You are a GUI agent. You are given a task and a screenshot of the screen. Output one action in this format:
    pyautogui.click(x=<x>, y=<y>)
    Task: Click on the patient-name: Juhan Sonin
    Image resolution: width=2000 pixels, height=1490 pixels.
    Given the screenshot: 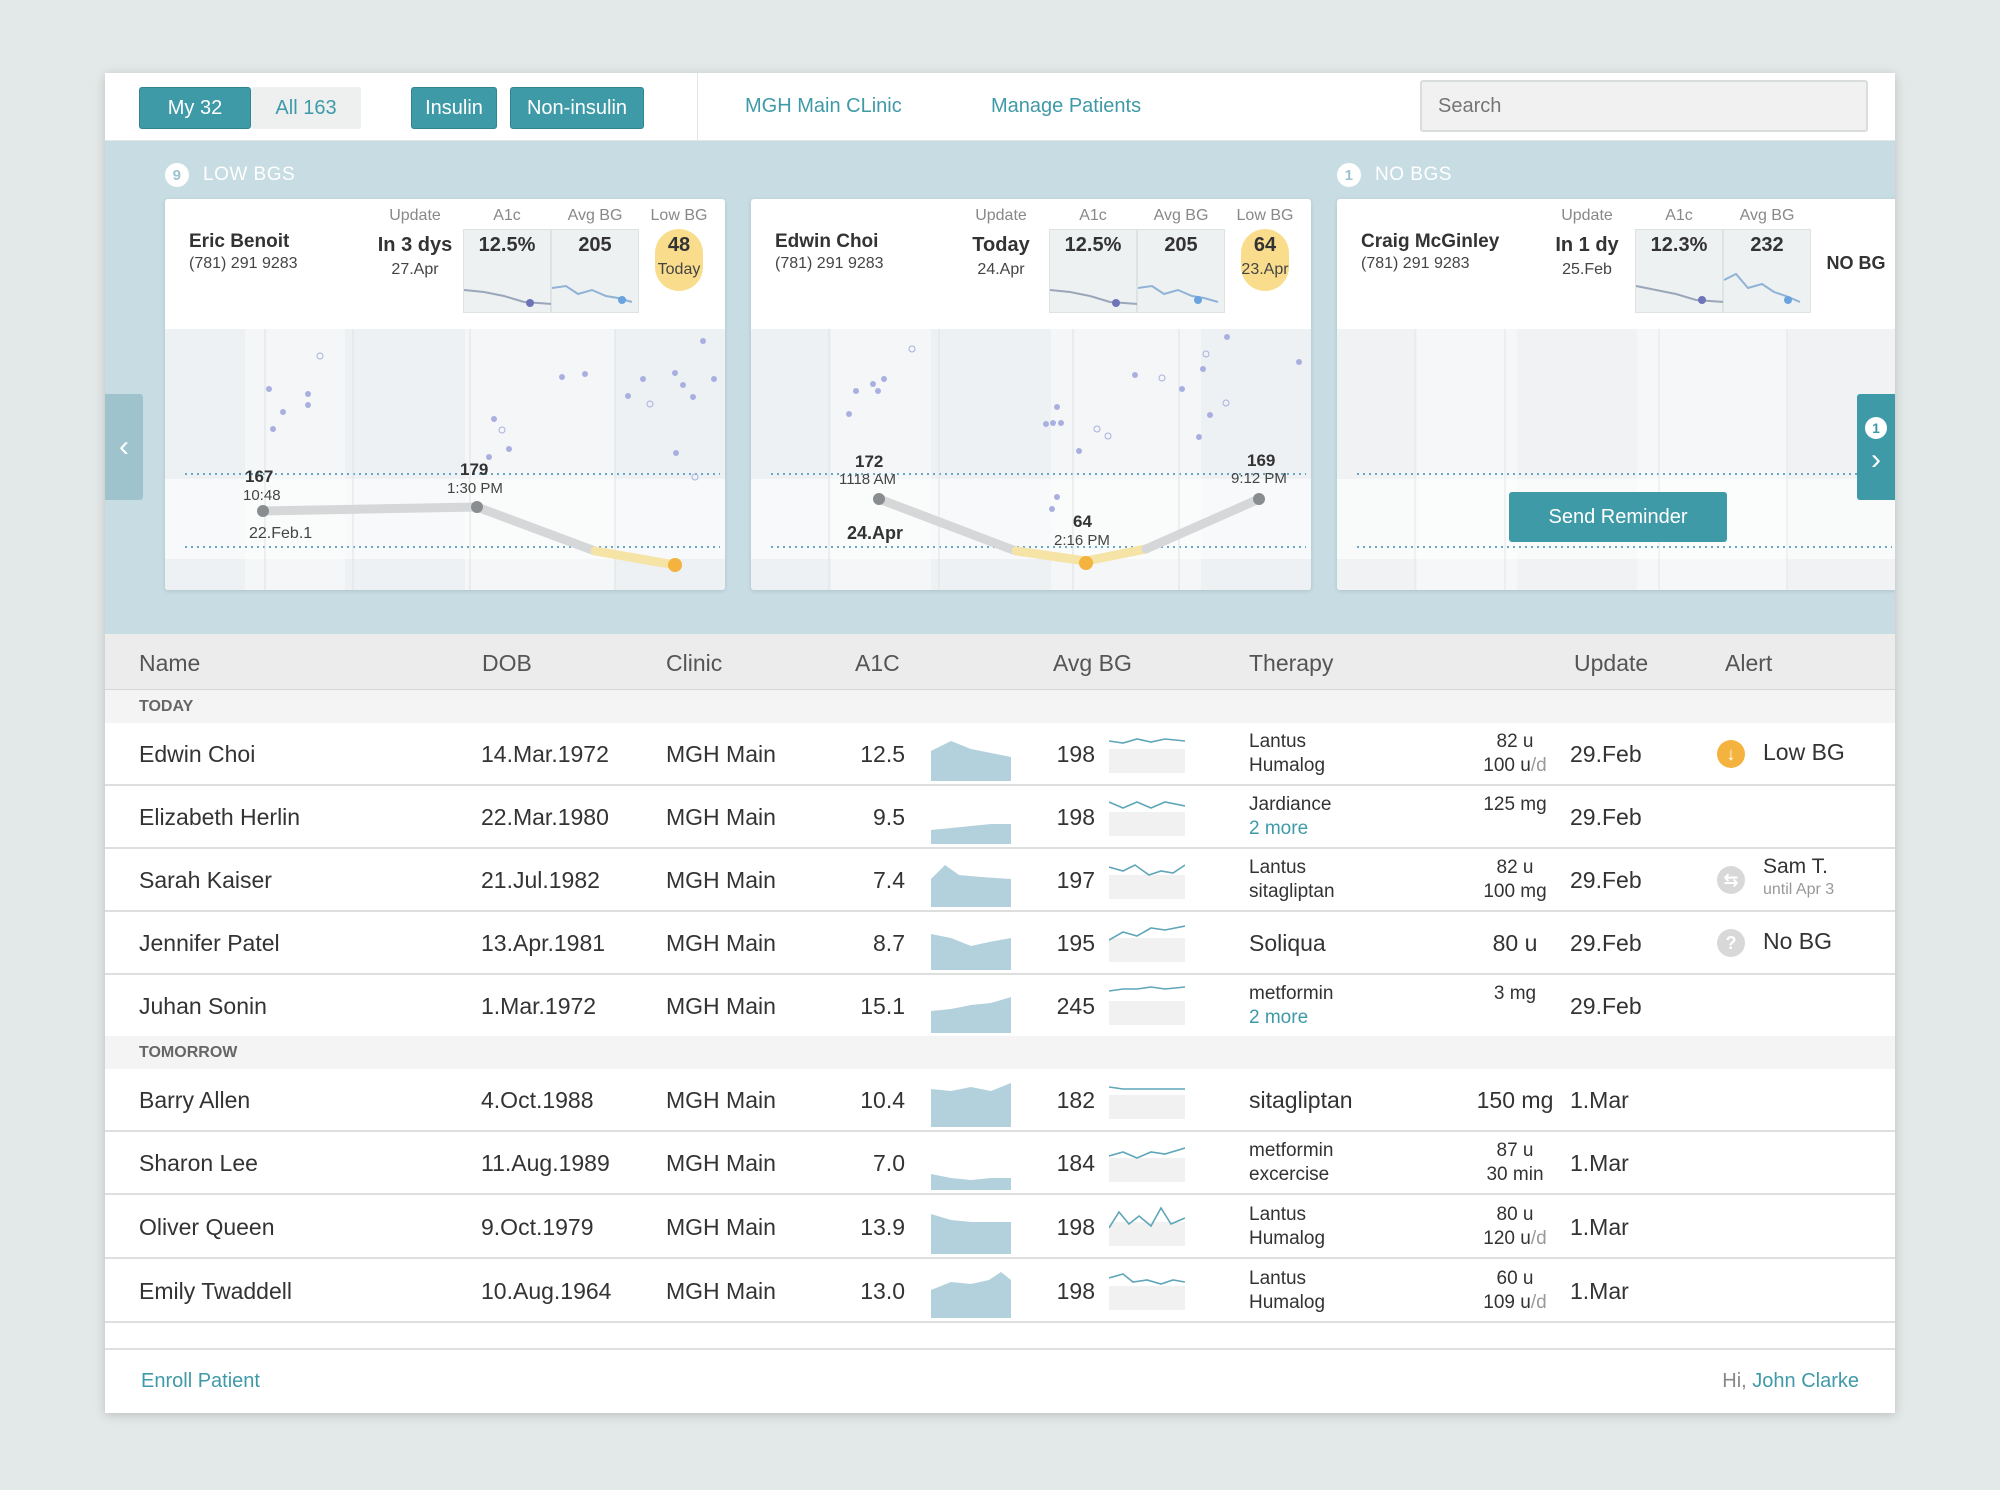 What is the action you would take?
    pyautogui.click(x=203, y=1006)
    